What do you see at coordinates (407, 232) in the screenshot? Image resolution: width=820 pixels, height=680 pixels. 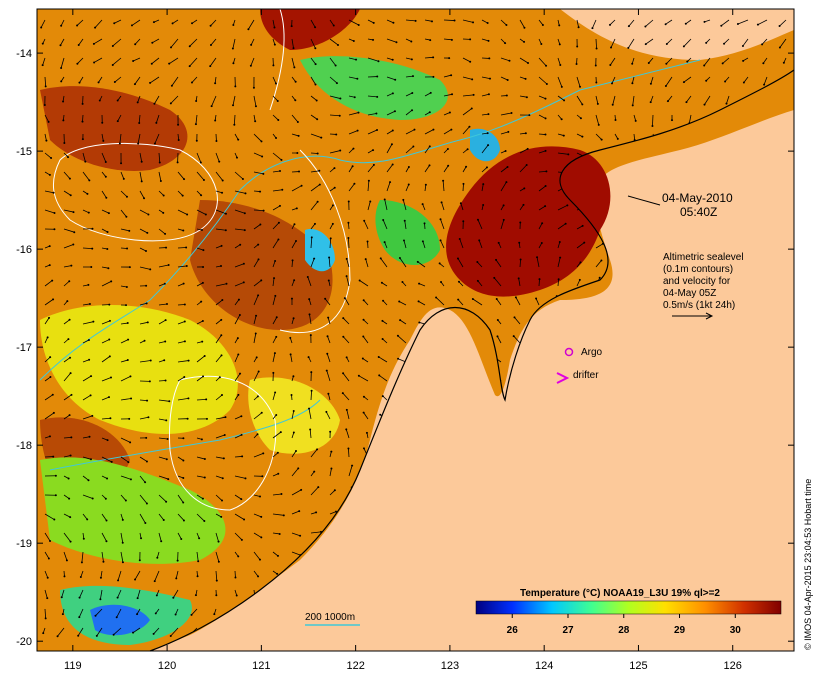 I see `cool-patch-ne` at bounding box center [407, 232].